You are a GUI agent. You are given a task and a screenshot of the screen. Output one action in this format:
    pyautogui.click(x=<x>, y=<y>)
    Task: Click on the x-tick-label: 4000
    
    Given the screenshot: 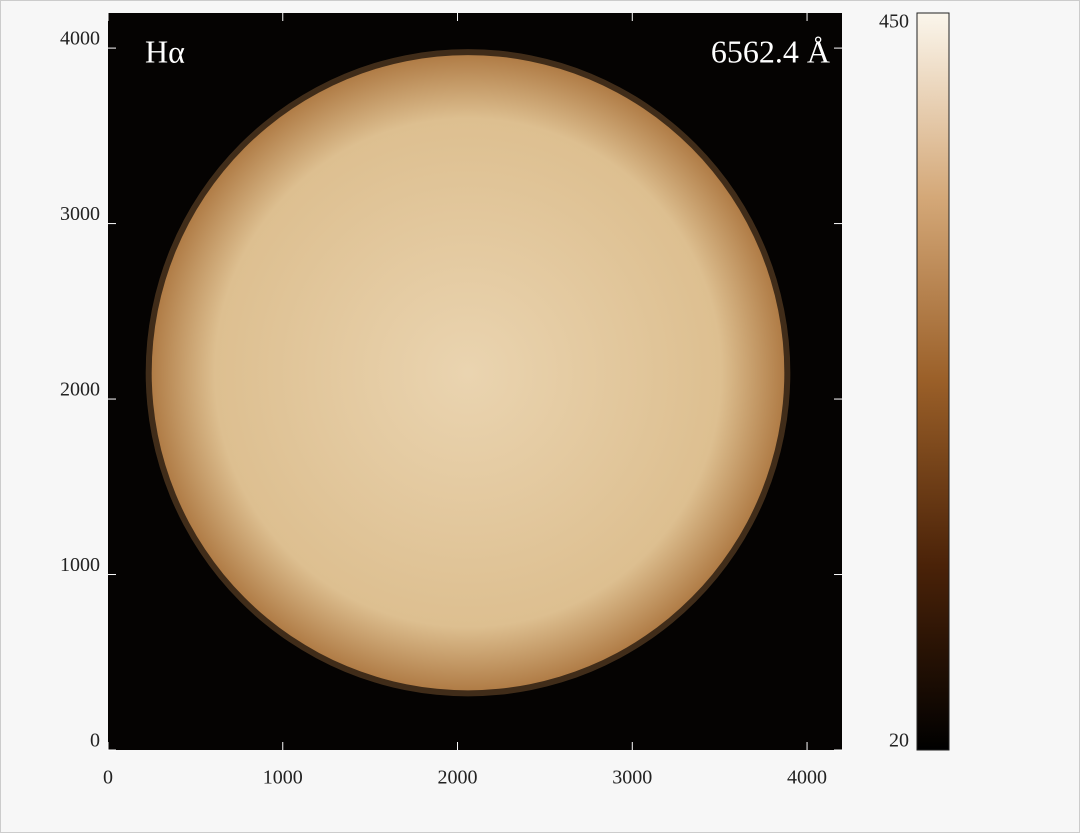 What is the action you would take?
    pyautogui.click(x=807, y=778)
    